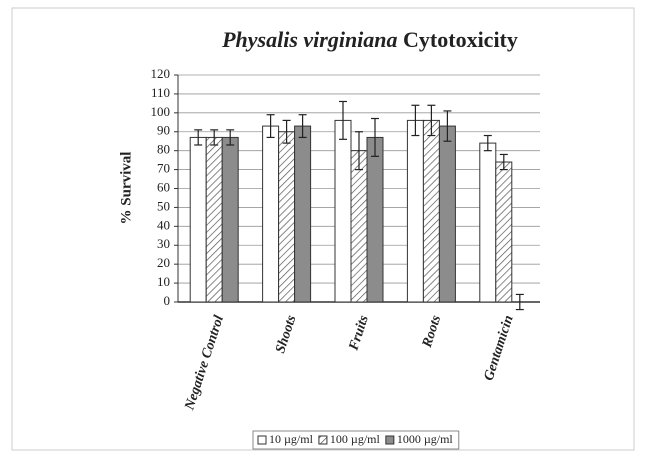  I want to click on y-tick-label: 20, so click(163, 262).